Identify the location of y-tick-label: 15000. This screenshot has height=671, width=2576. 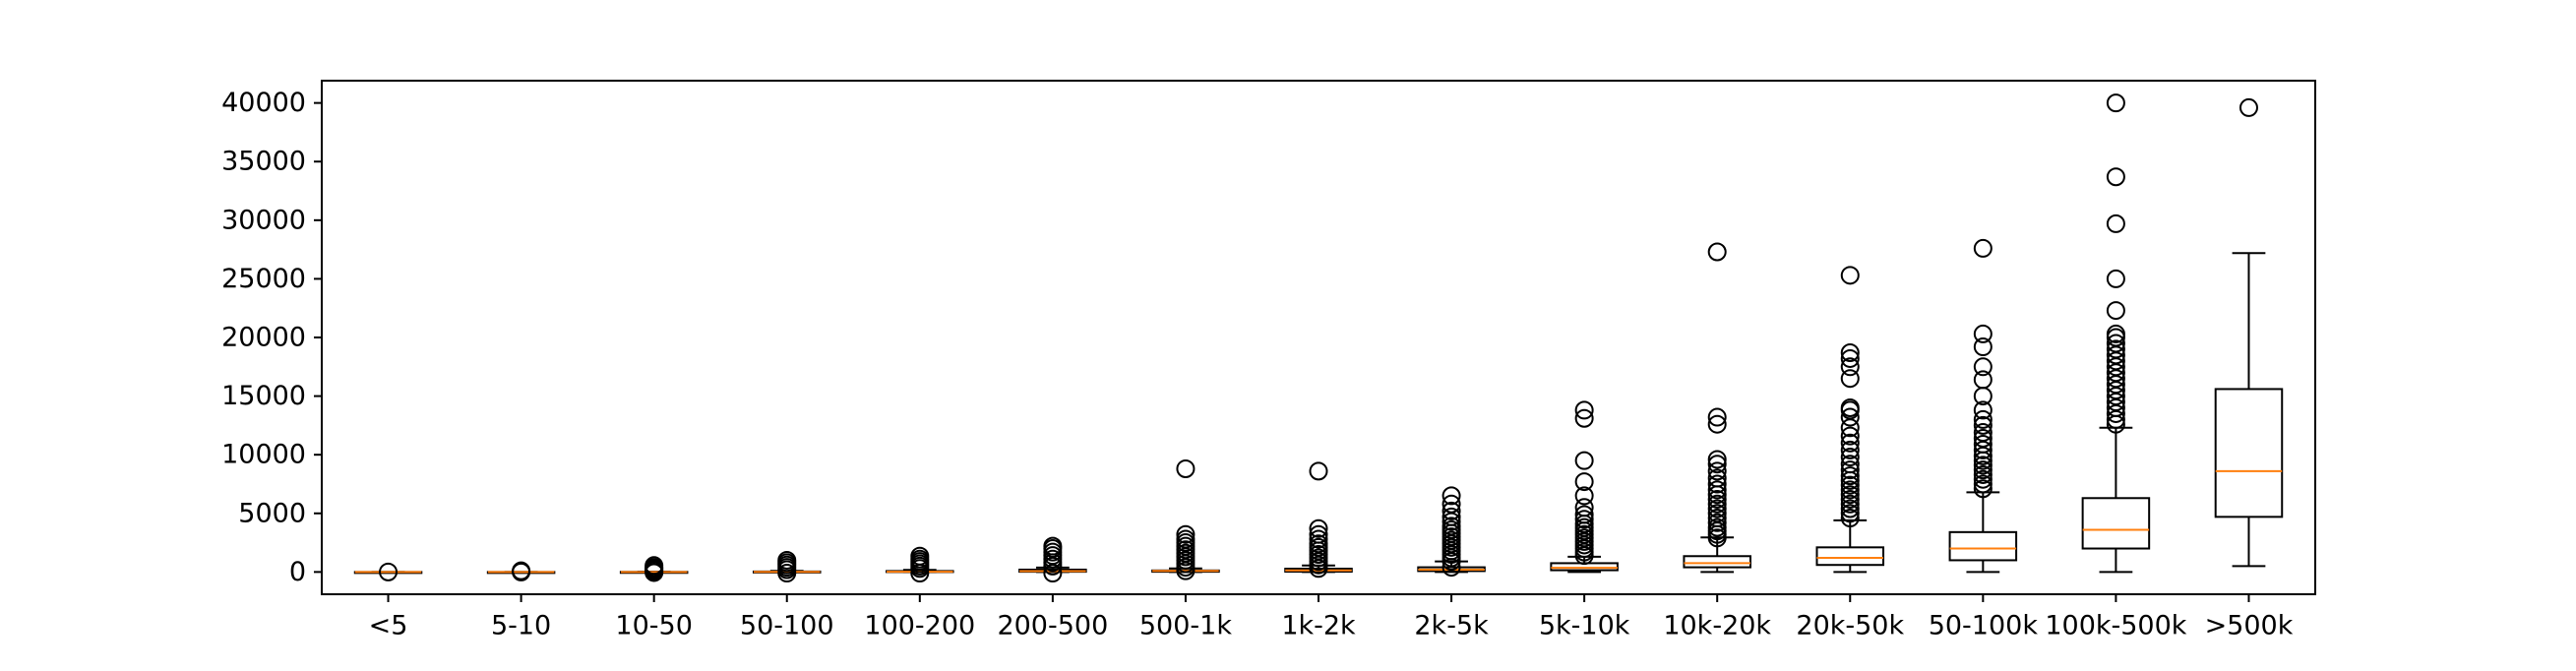
(263, 396).